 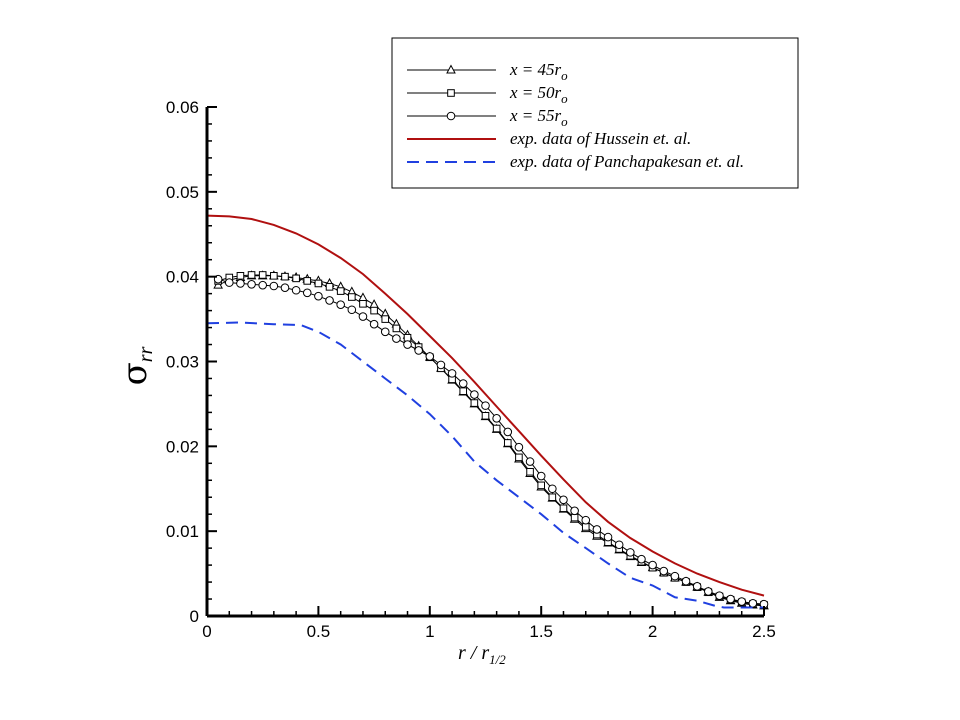 I want to click on legend-label: x = 50ro, so click(x=538, y=94).